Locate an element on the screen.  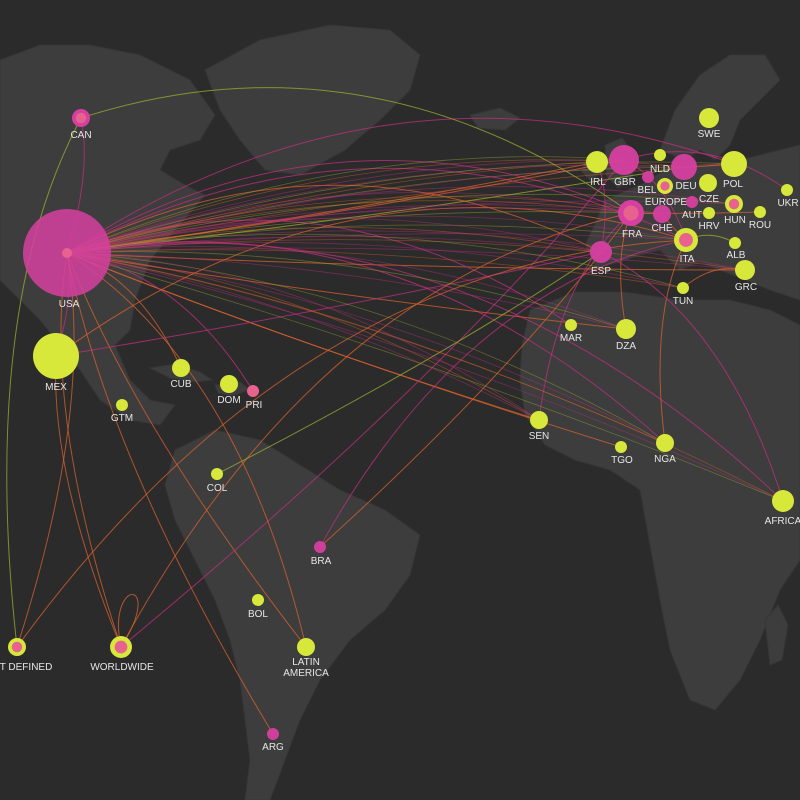
node-circle-deu is located at coordinates (684, 167).